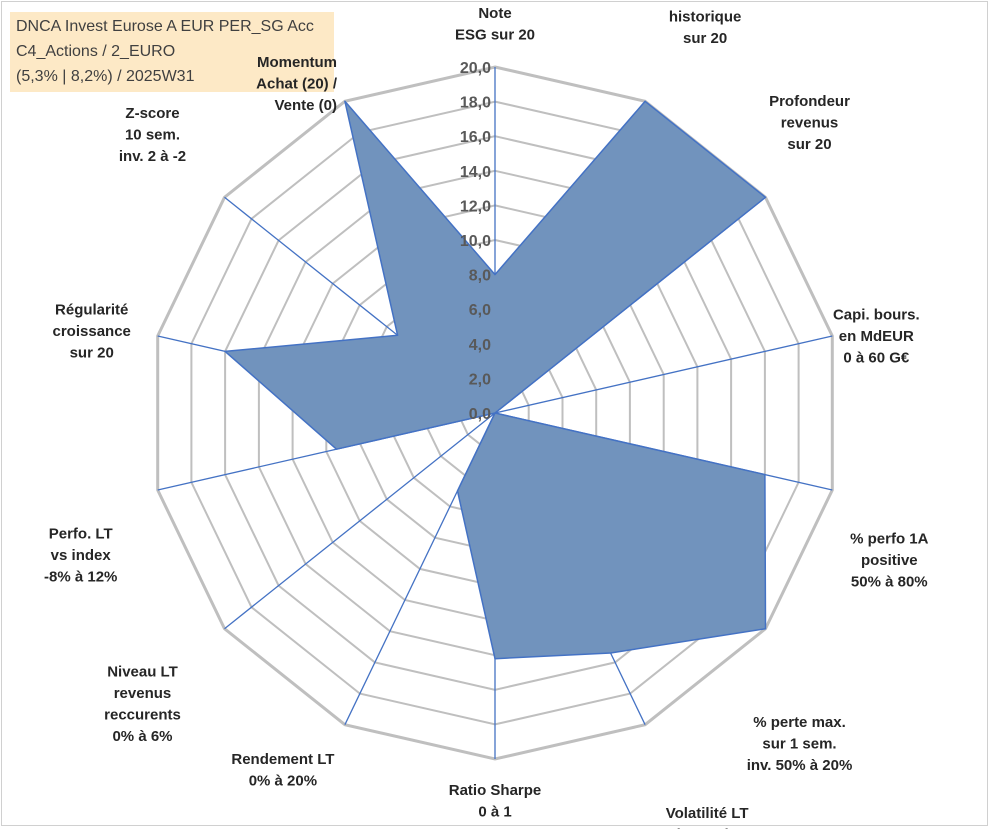 The width and height of the screenshot is (991, 829). Describe the element at coordinates (707, 828) in the screenshot. I see `axis-label-6-line-1: inversée` at that location.